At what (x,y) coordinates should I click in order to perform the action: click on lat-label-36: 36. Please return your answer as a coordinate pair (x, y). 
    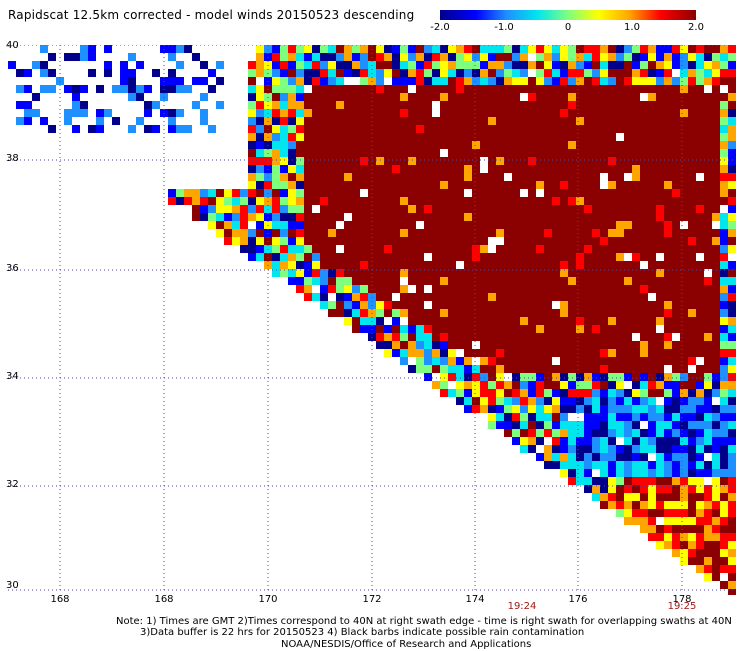
    Looking at the image, I should click on (12, 268).